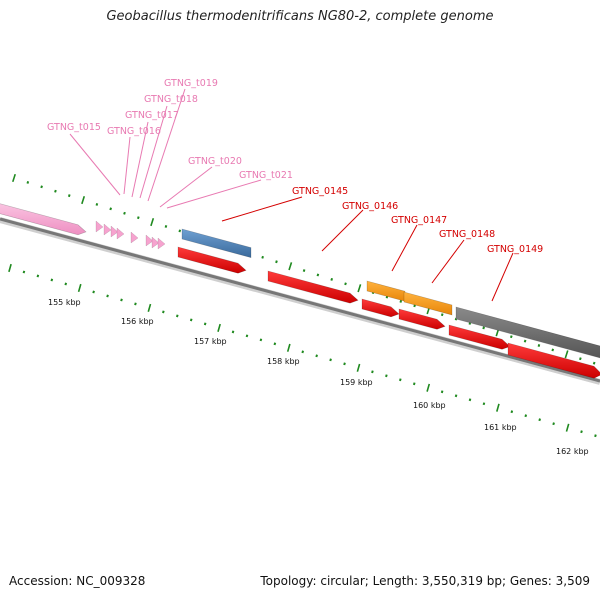  What do you see at coordinates (216, 243) in the screenshot?
I see `blue-feature` at bounding box center [216, 243].